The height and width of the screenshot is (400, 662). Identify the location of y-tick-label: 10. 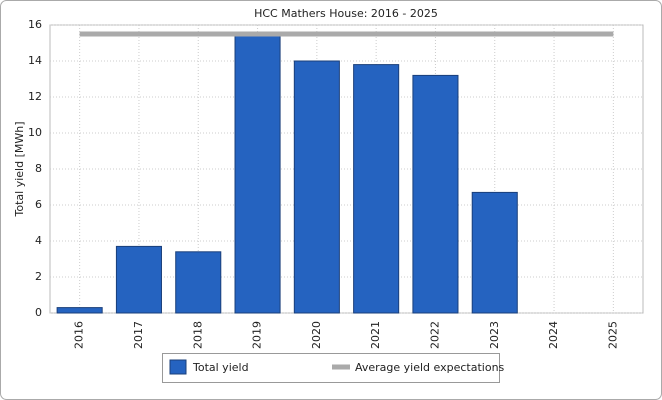
(35, 132).